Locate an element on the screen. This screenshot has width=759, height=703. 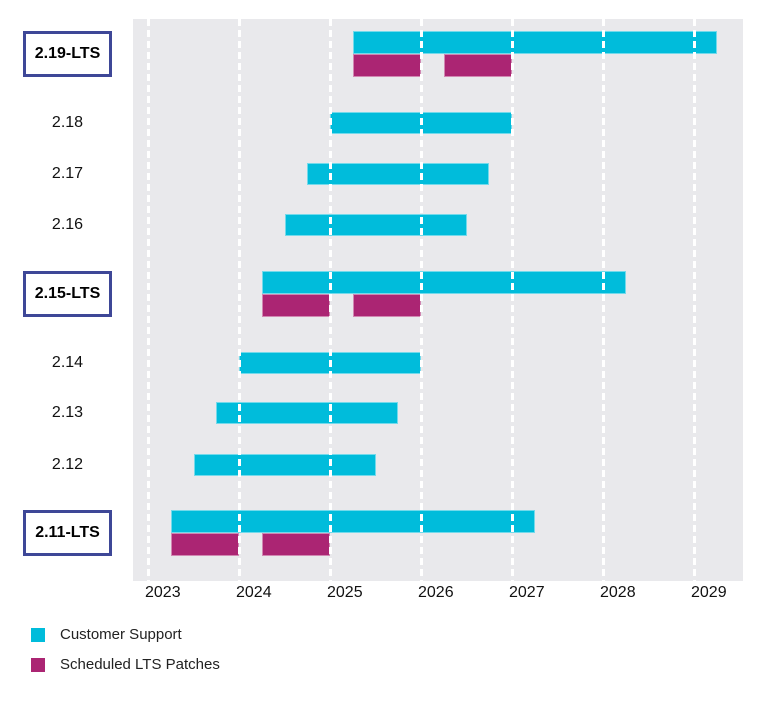
customer-support-swatch-icon is located at coordinates (38, 634).